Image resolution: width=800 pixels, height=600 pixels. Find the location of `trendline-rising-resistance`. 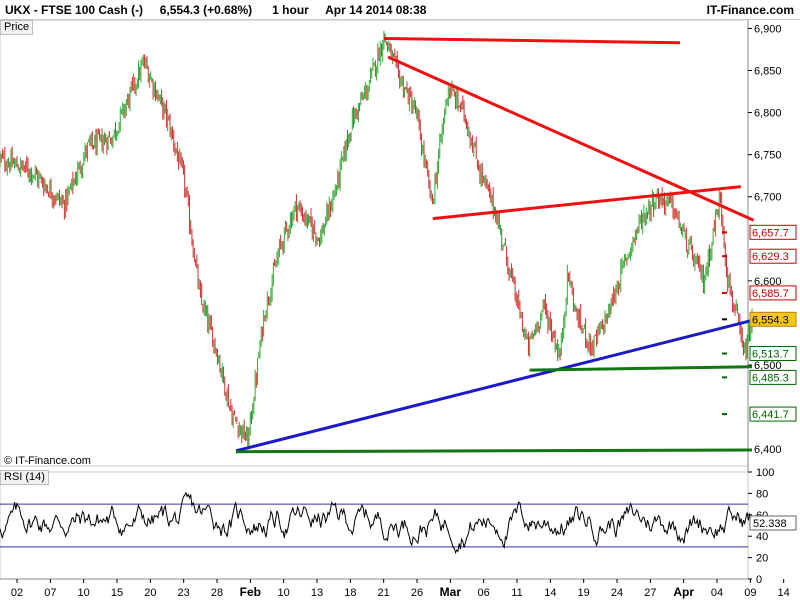

trendline-rising-resistance is located at coordinates (586, 203).